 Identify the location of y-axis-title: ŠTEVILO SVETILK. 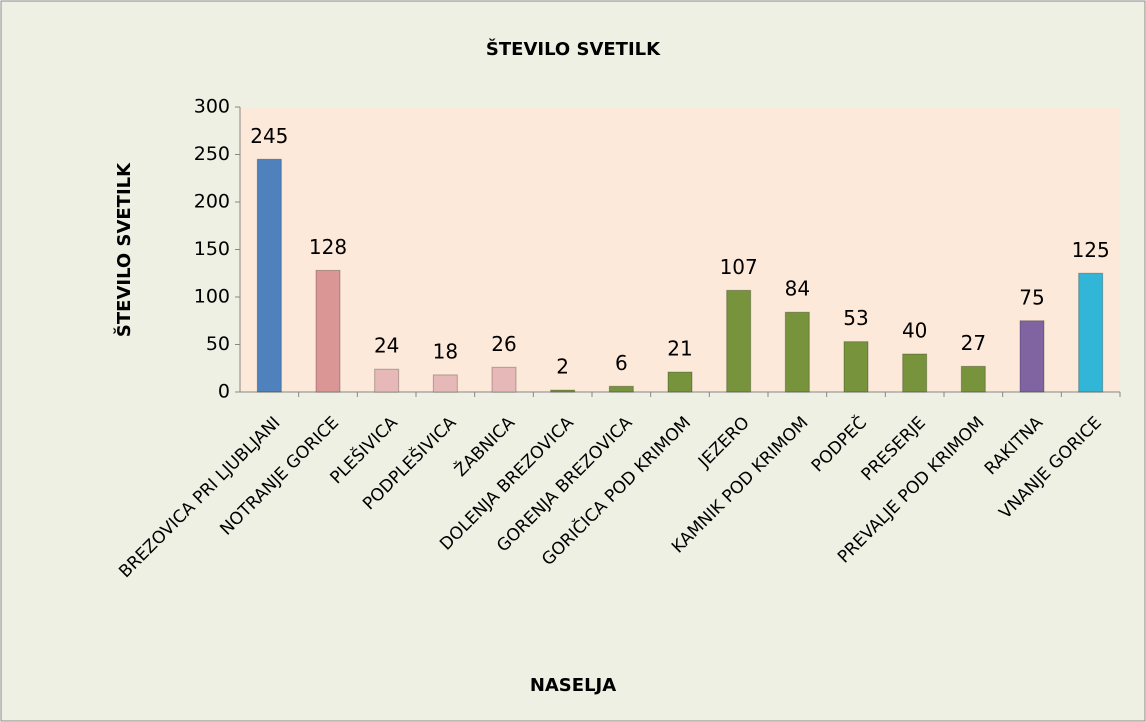
(124, 249).